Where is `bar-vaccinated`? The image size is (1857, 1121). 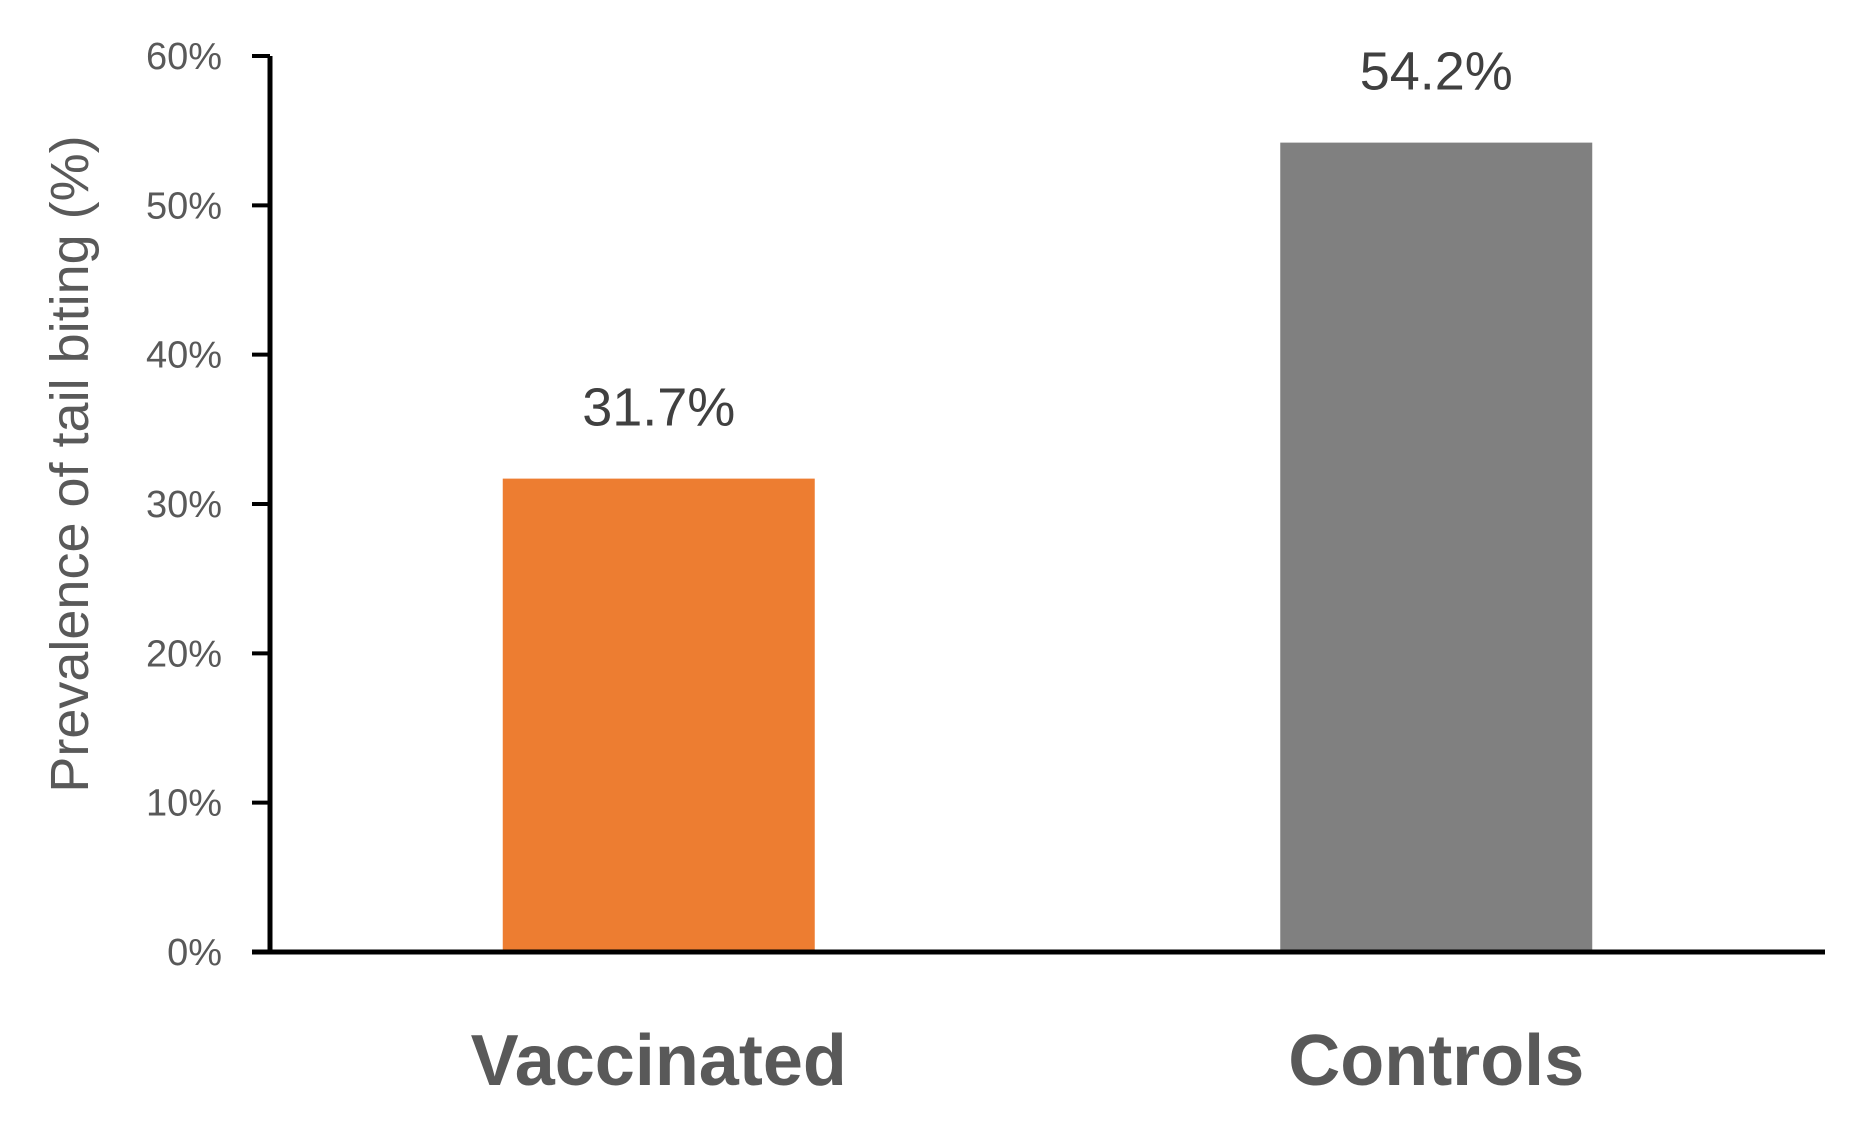 bar-vaccinated is located at coordinates (658, 715).